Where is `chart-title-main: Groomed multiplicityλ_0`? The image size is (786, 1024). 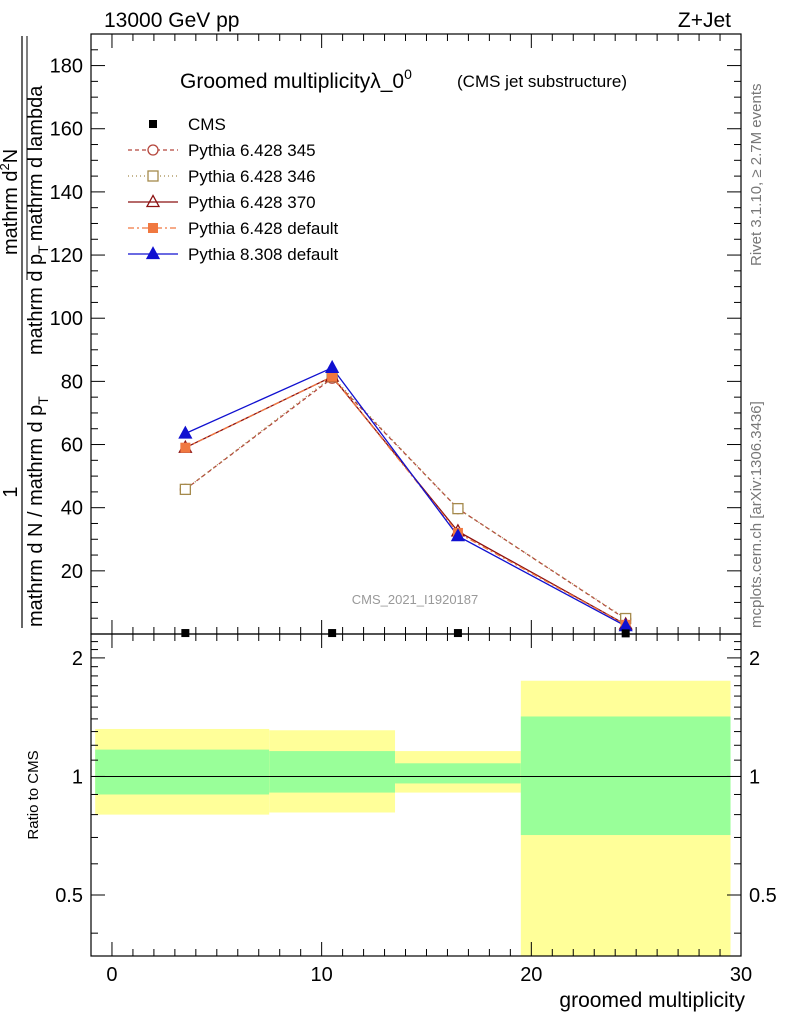
chart-title-main: Groomed multiplicityλ_0 is located at coordinates (292, 81).